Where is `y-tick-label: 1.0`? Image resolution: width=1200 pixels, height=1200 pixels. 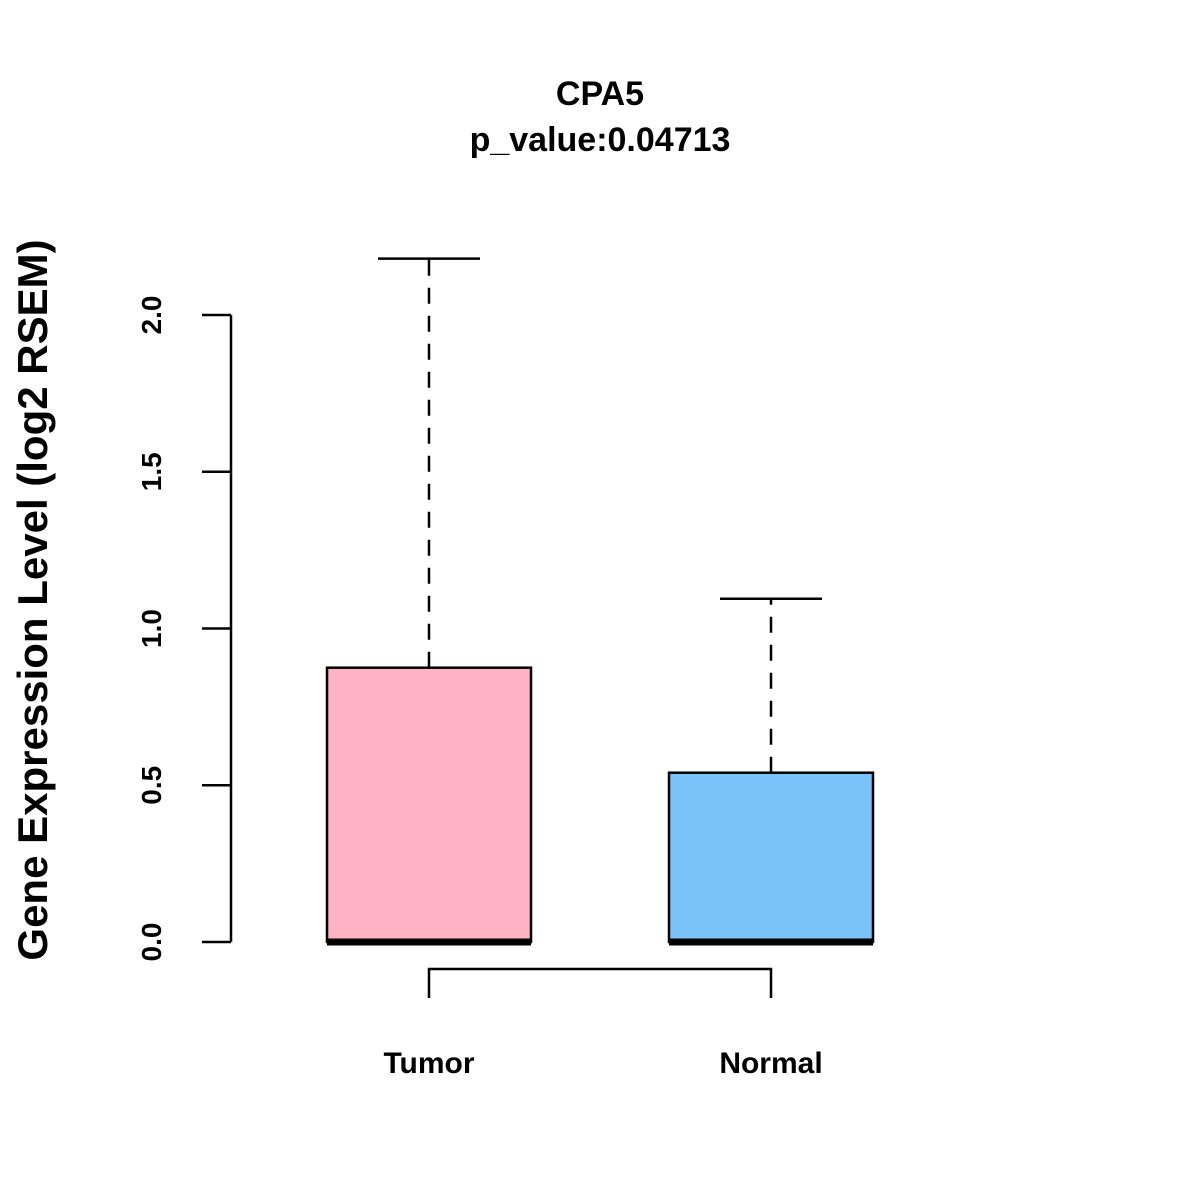 y-tick-label: 1.0 is located at coordinates (151, 628).